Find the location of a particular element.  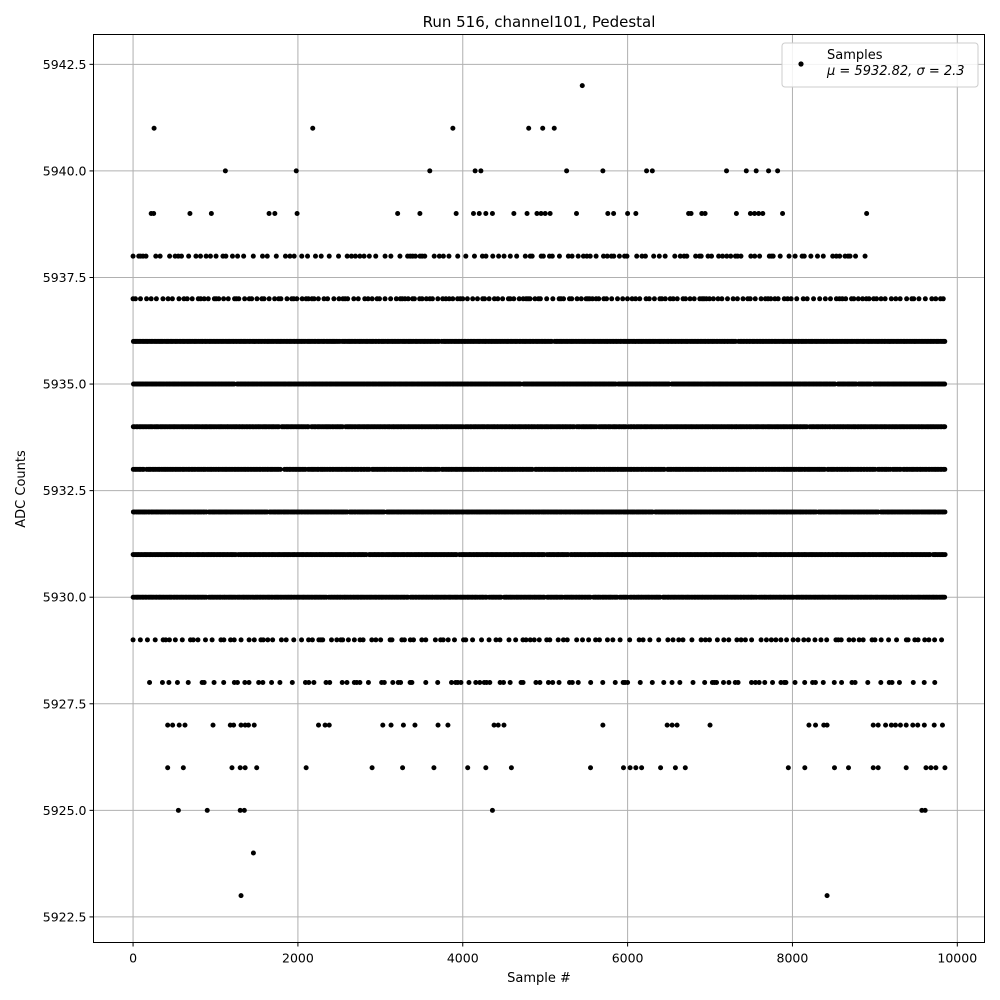

y-tick-label: 5927.5 is located at coordinates (65, 703).